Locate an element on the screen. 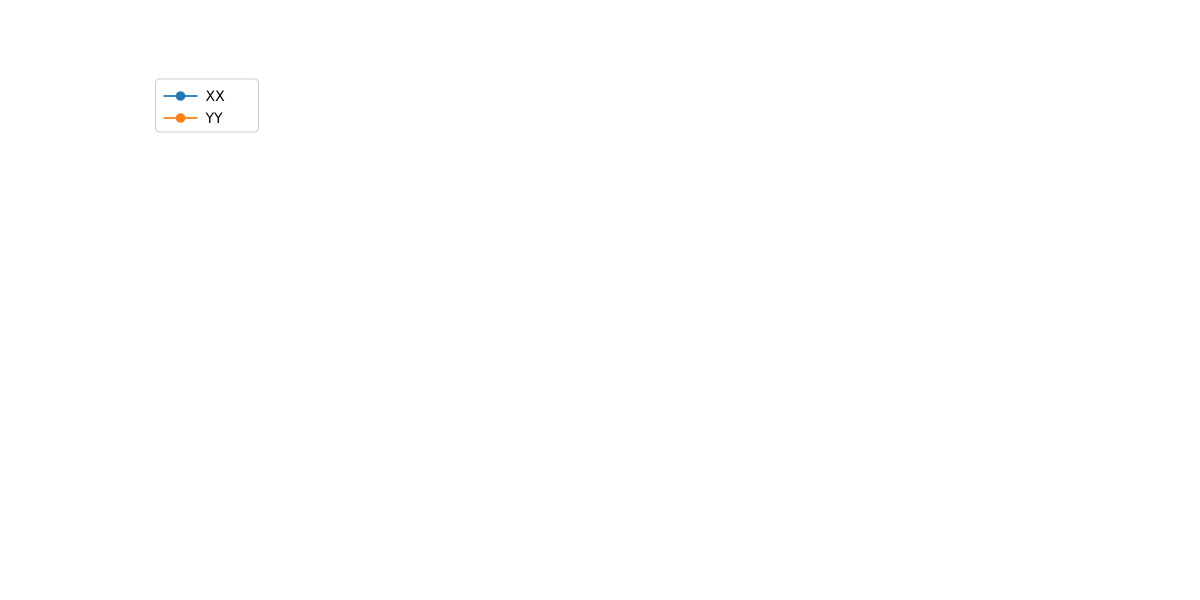 This screenshot has height=600, width=1200. legend: XX YY is located at coordinates (207, 105).